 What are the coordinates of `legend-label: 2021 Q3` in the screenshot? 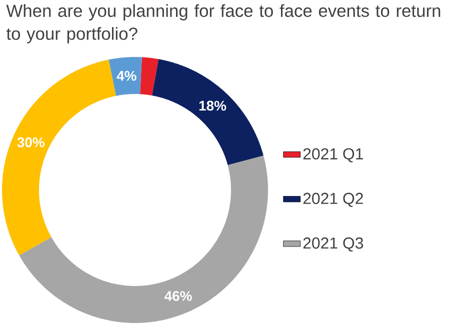 It's located at (333, 244).